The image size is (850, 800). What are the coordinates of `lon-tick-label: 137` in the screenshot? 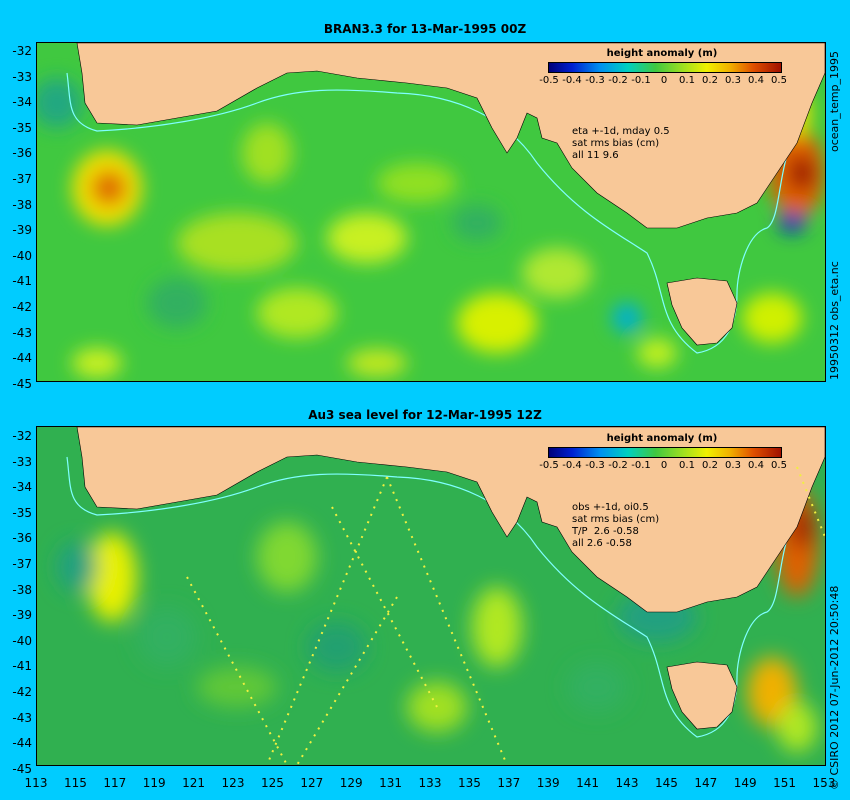 It's located at (509, 783).